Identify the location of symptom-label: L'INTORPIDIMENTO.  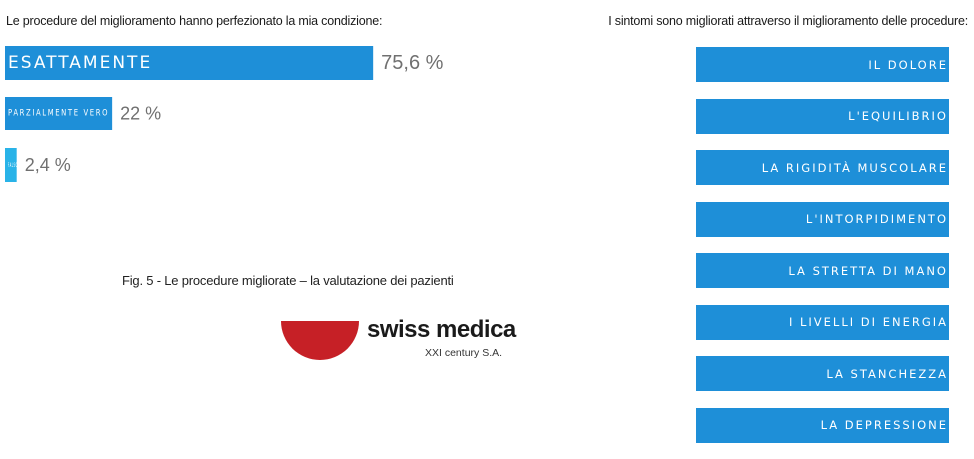
(876, 219).